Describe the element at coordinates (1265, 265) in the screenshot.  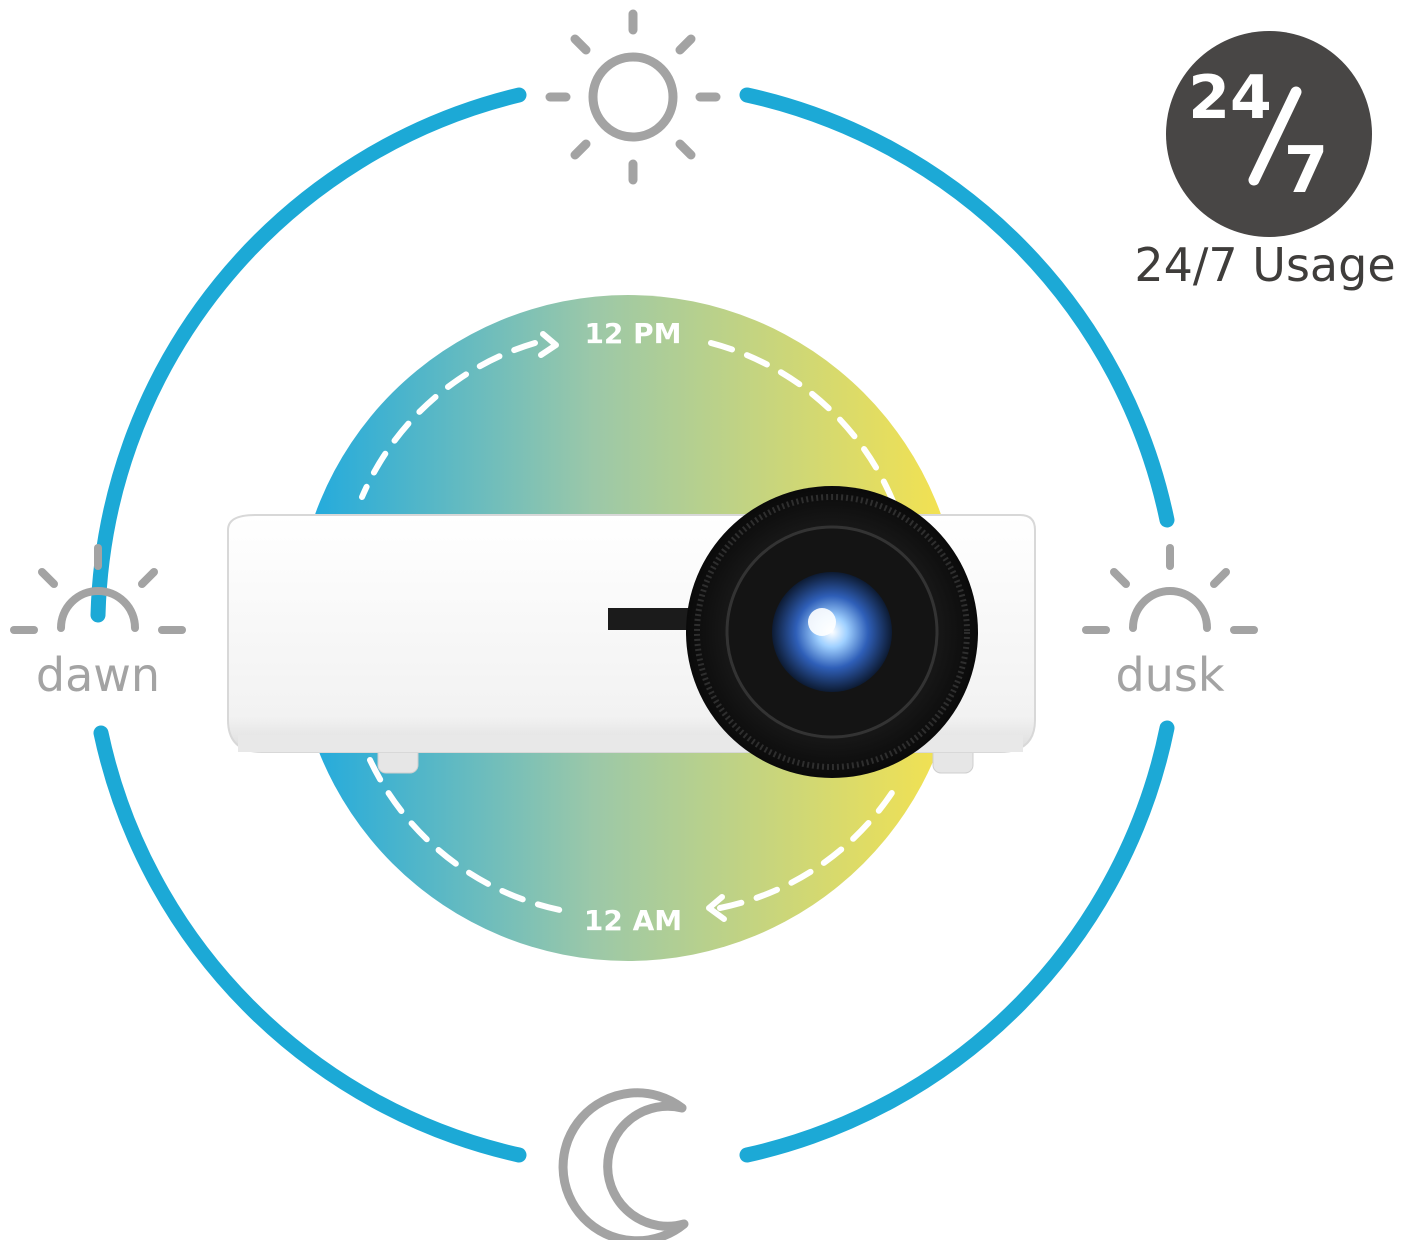
I see `usage-caption: 24/7 Usage` at that location.